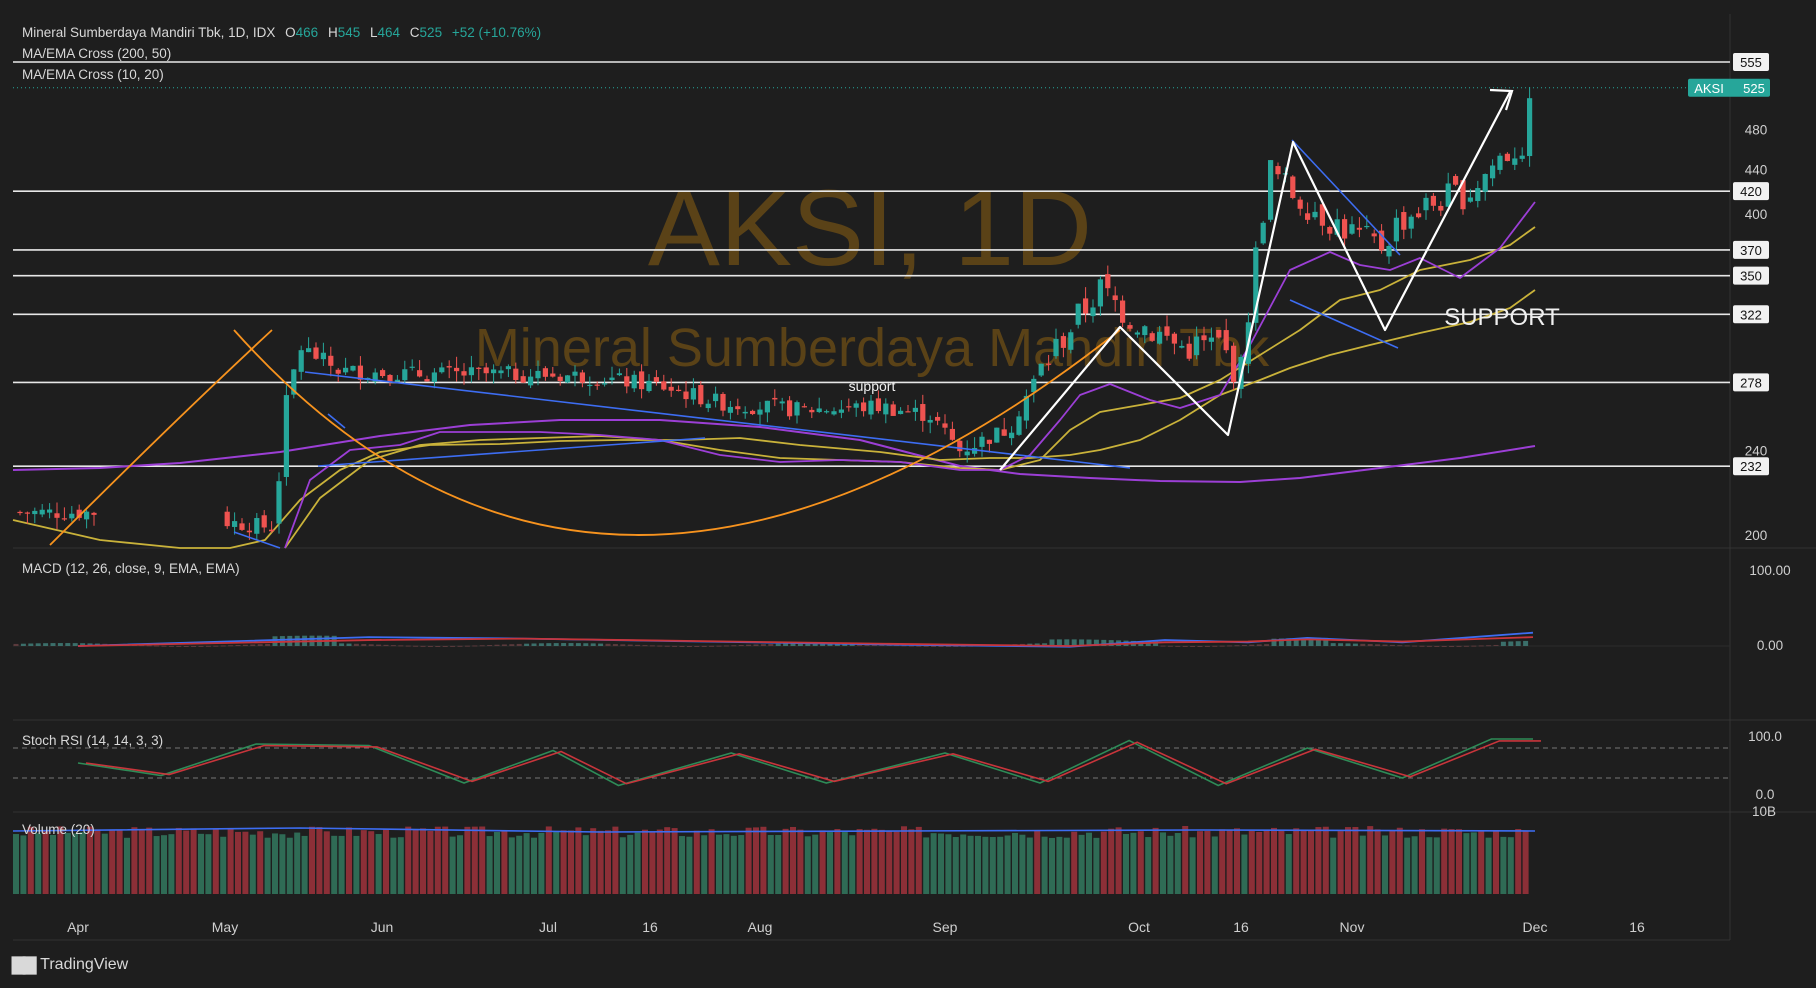 The image size is (1816, 988). I want to click on stoch-rsi-legend: Stoch RSI (14, 14, 3, 3), so click(93, 740).